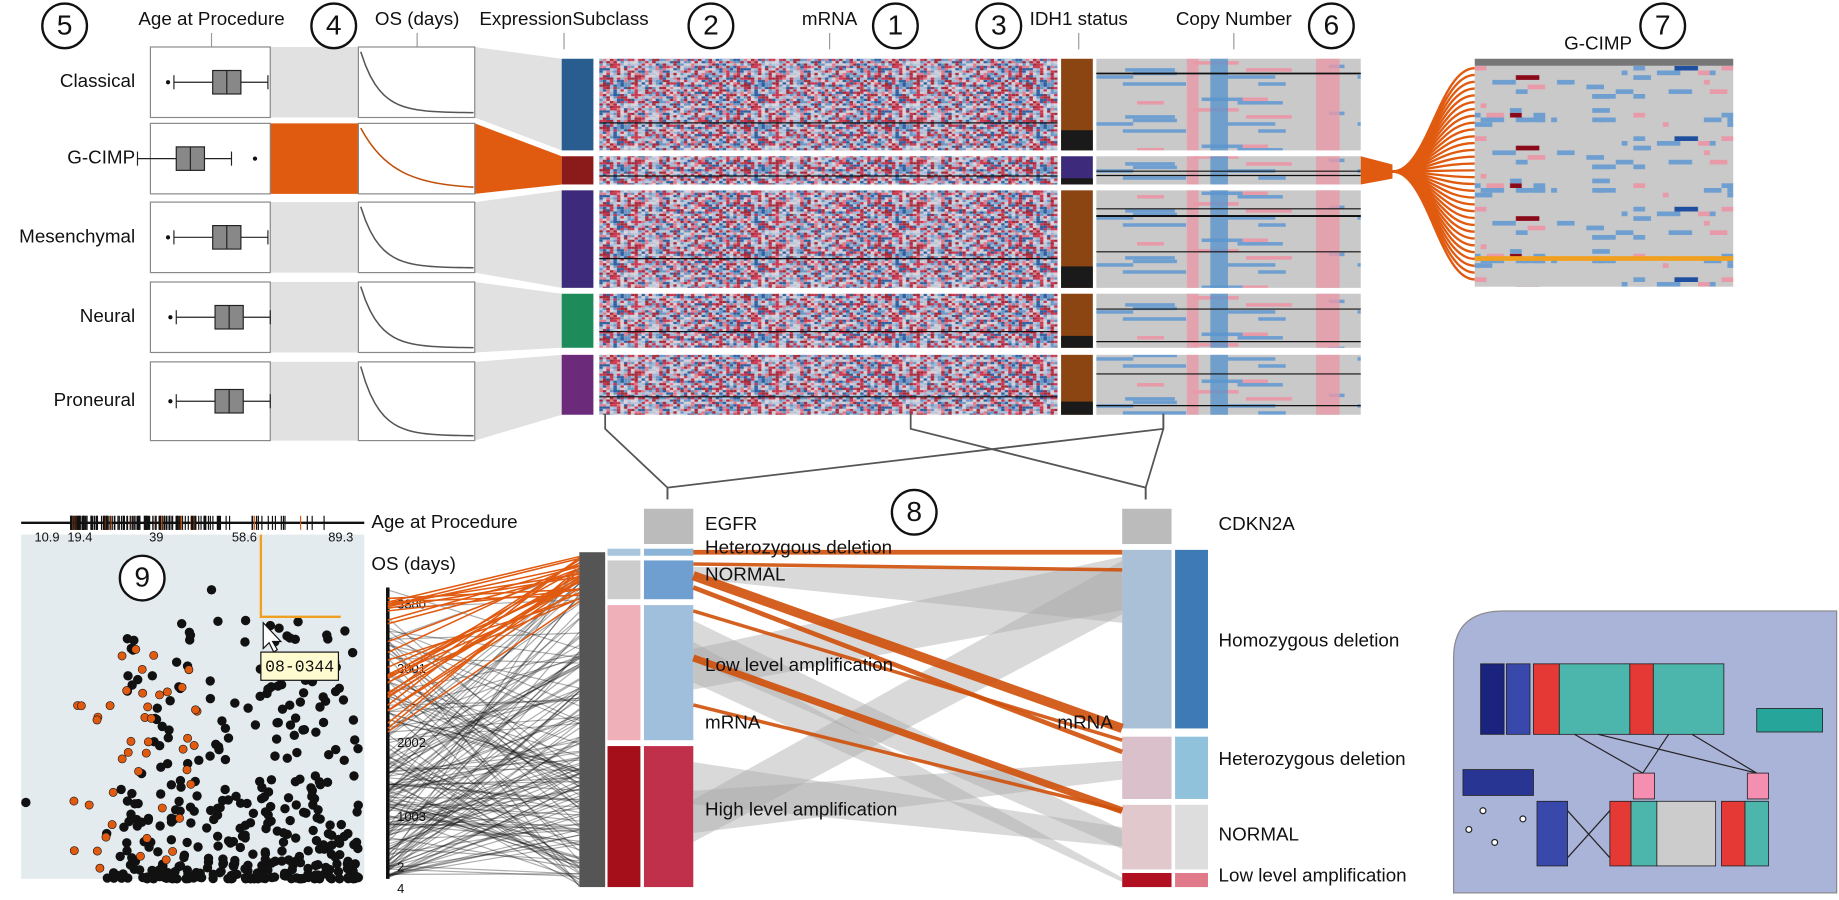 The height and width of the screenshot is (900, 1839). I want to click on block-header, so click(1147, 526).